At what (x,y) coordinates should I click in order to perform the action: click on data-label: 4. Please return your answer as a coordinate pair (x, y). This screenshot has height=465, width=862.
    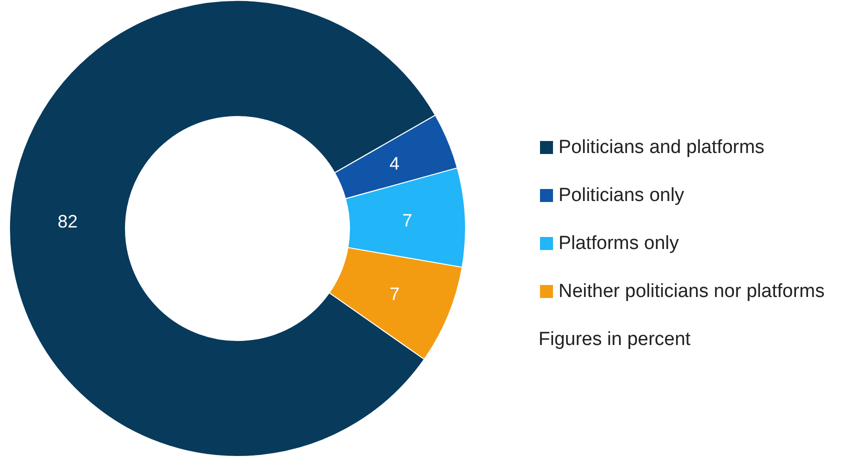
    Looking at the image, I should click on (394, 164).